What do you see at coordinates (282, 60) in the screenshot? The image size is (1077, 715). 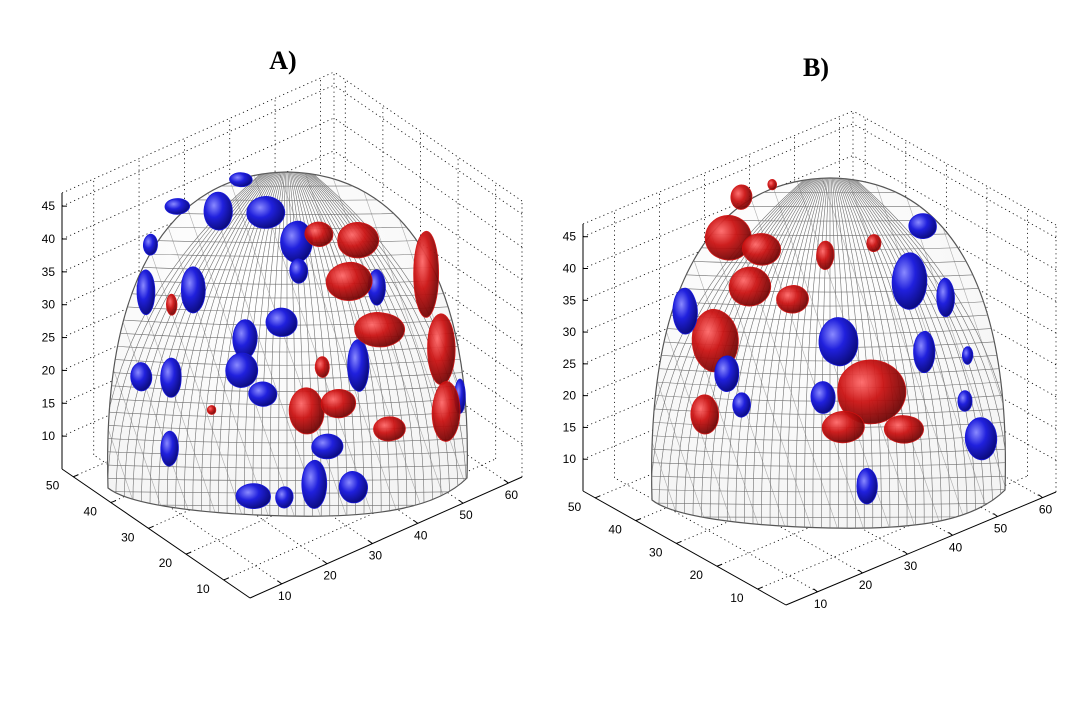 I see `panel-a-title: A)` at bounding box center [282, 60].